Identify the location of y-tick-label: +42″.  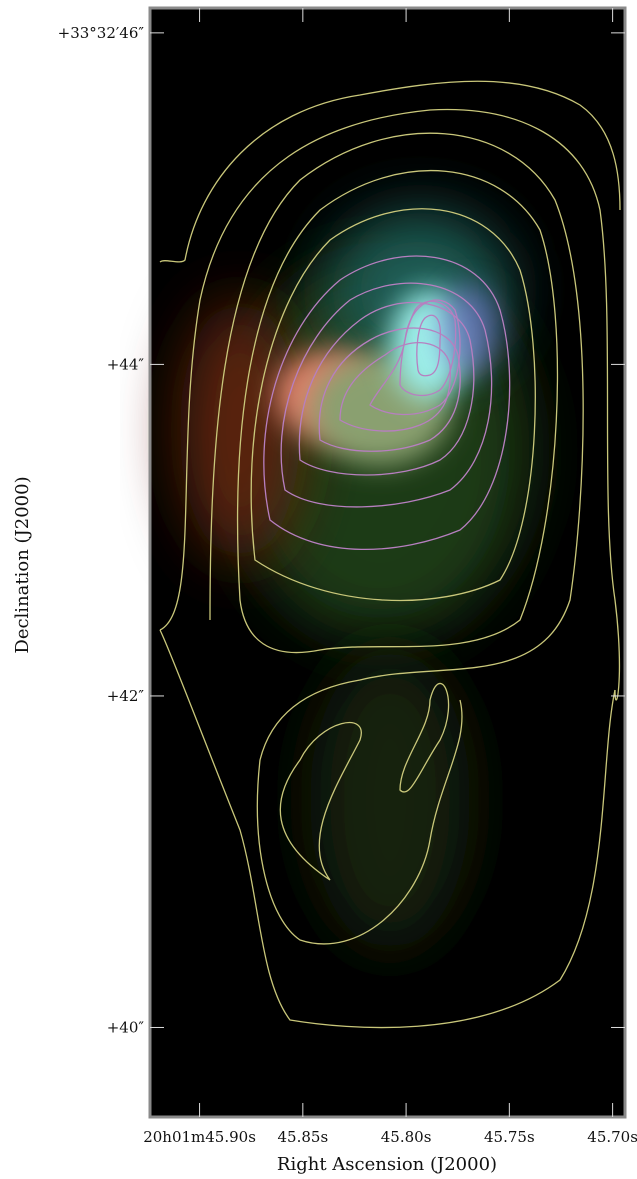
(126, 696).